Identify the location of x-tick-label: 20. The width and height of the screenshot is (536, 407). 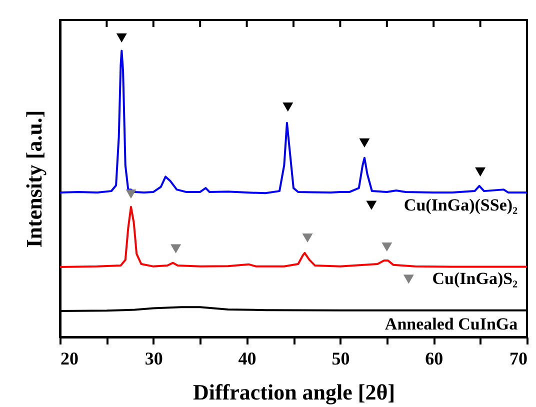
(69, 358).